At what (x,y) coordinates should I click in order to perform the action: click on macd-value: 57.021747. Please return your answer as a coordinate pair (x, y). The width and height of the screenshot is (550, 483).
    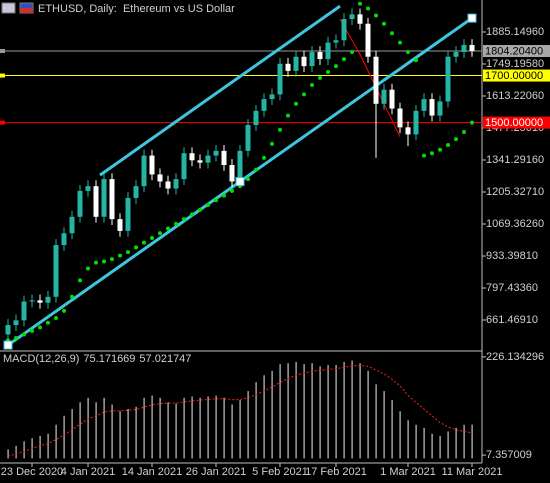
    Looking at the image, I should click on (165, 359).